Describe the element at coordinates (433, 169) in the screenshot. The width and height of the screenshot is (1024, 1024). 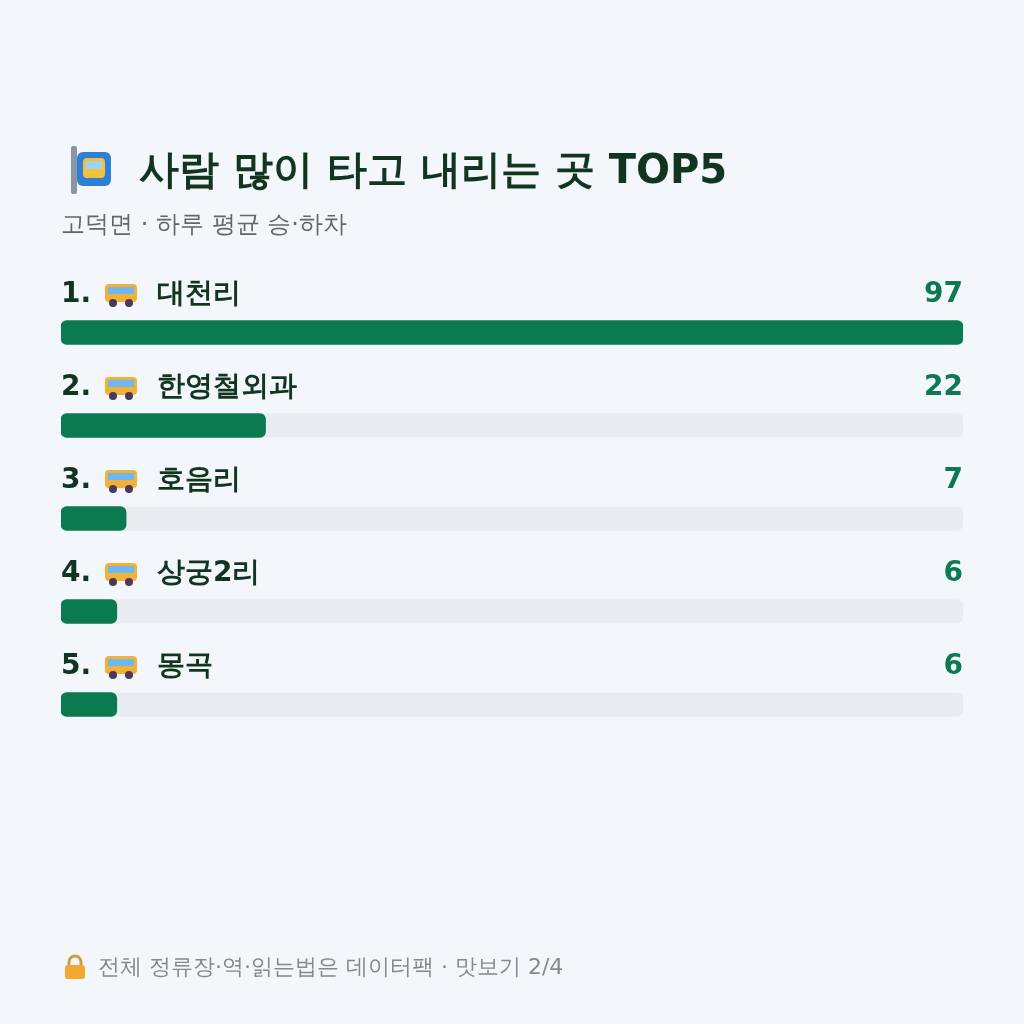
I see `chart-title: 사람 많이 타고 내리는 곳 TOP5` at that location.